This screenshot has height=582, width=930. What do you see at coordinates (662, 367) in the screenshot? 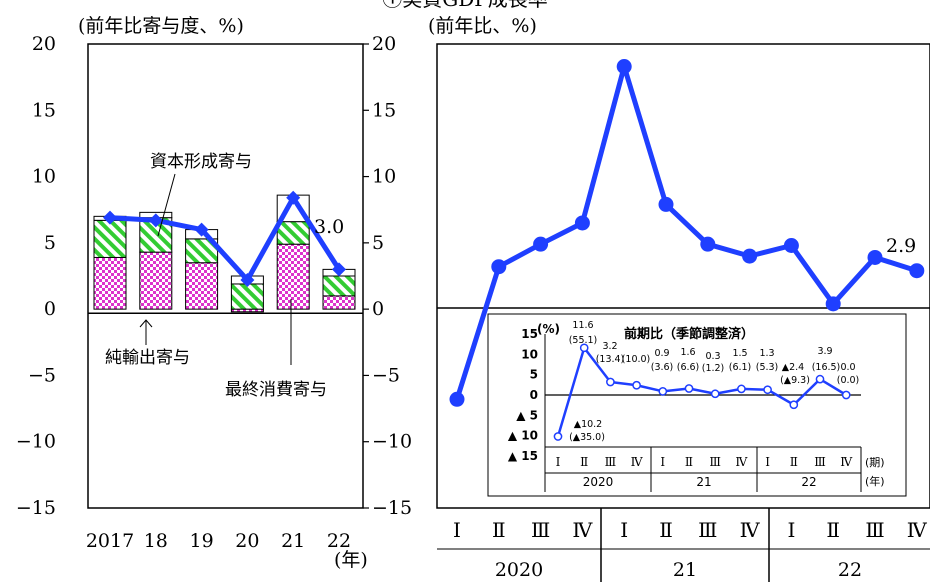
I see `inset-annual-rate-label: (3.6)` at bounding box center [662, 367].